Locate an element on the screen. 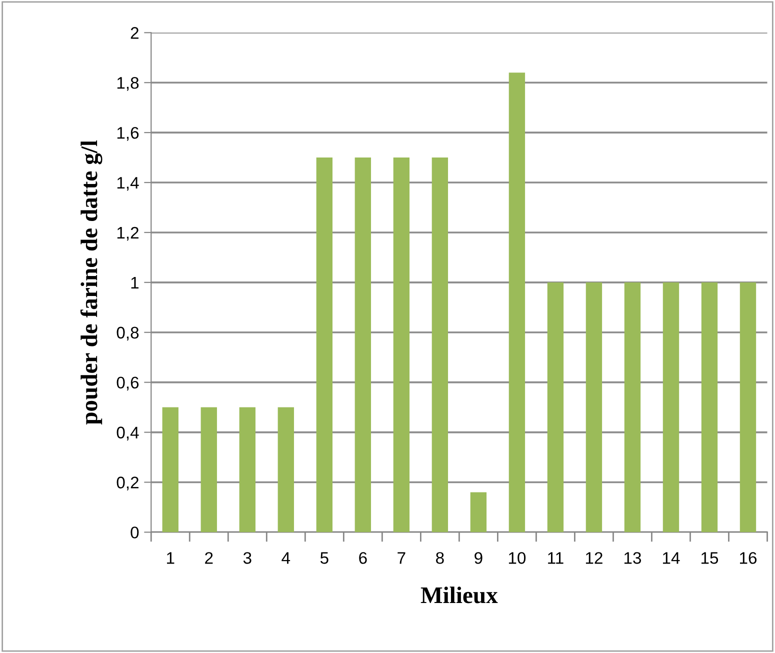 The image size is (775, 653). x-tick-label: 13 is located at coordinates (633, 558).